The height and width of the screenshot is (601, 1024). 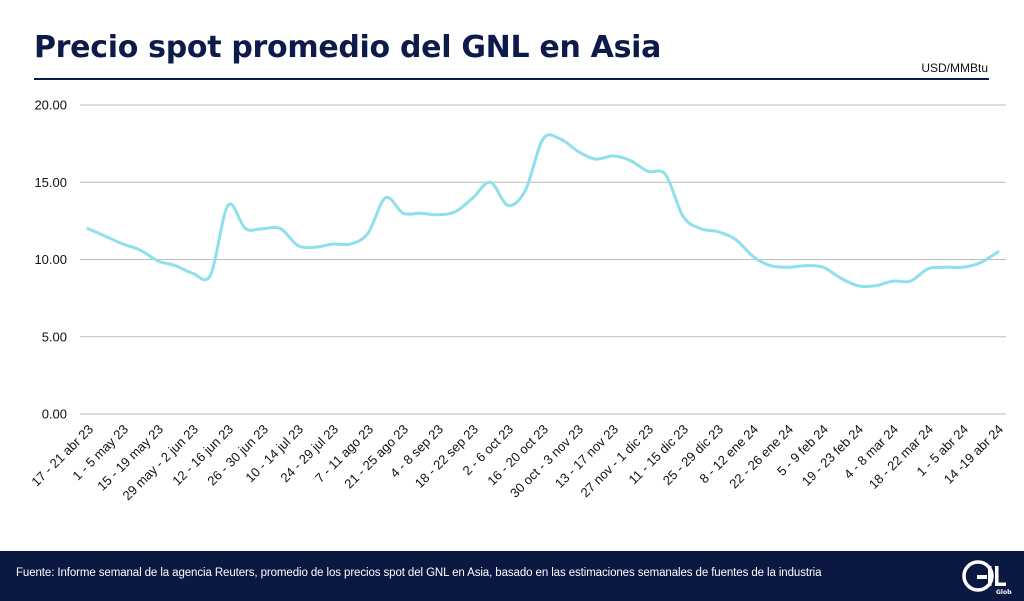 What do you see at coordinates (511, 79) in the screenshot?
I see `title-underline` at bounding box center [511, 79].